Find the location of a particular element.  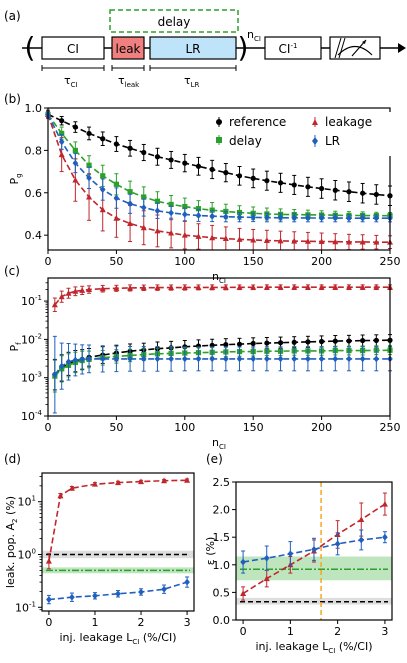

y-tick-label: 0.8 is located at coordinates (34, 150).